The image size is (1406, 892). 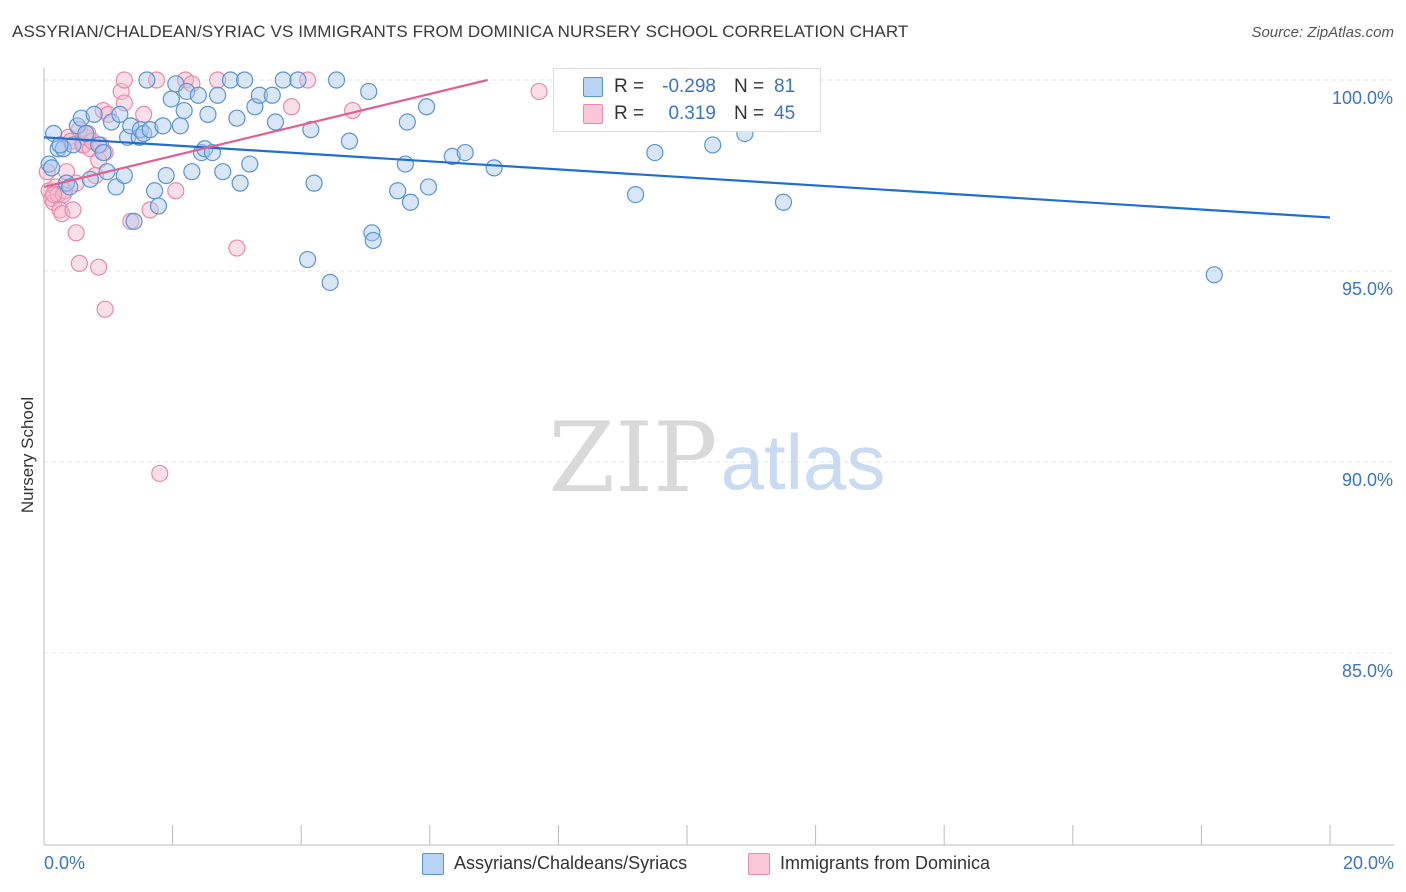 What do you see at coordinates (803, 462) in the screenshot?
I see `watermark-atlas: atlas` at bounding box center [803, 462].